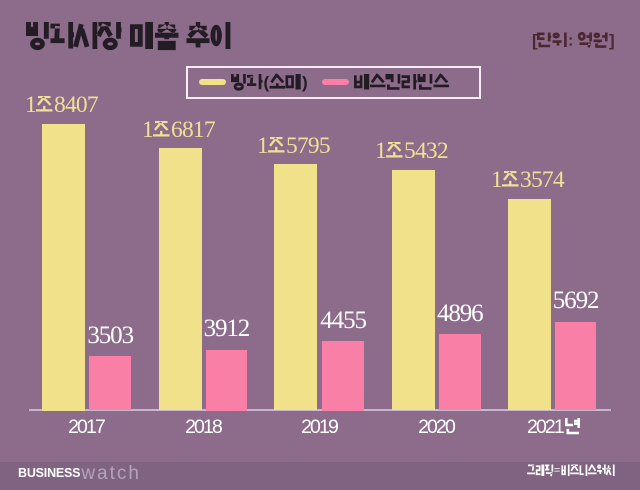  I want to click on svg-text: 3574, so click(542, 180).